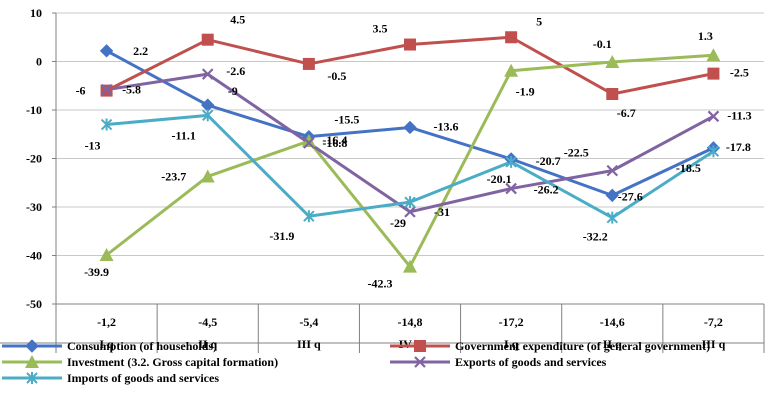 The image size is (776, 413). What do you see at coordinates (34, 110) in the screenshot?
I see `y-tick-label: -10` at bounding box center [34, 110].